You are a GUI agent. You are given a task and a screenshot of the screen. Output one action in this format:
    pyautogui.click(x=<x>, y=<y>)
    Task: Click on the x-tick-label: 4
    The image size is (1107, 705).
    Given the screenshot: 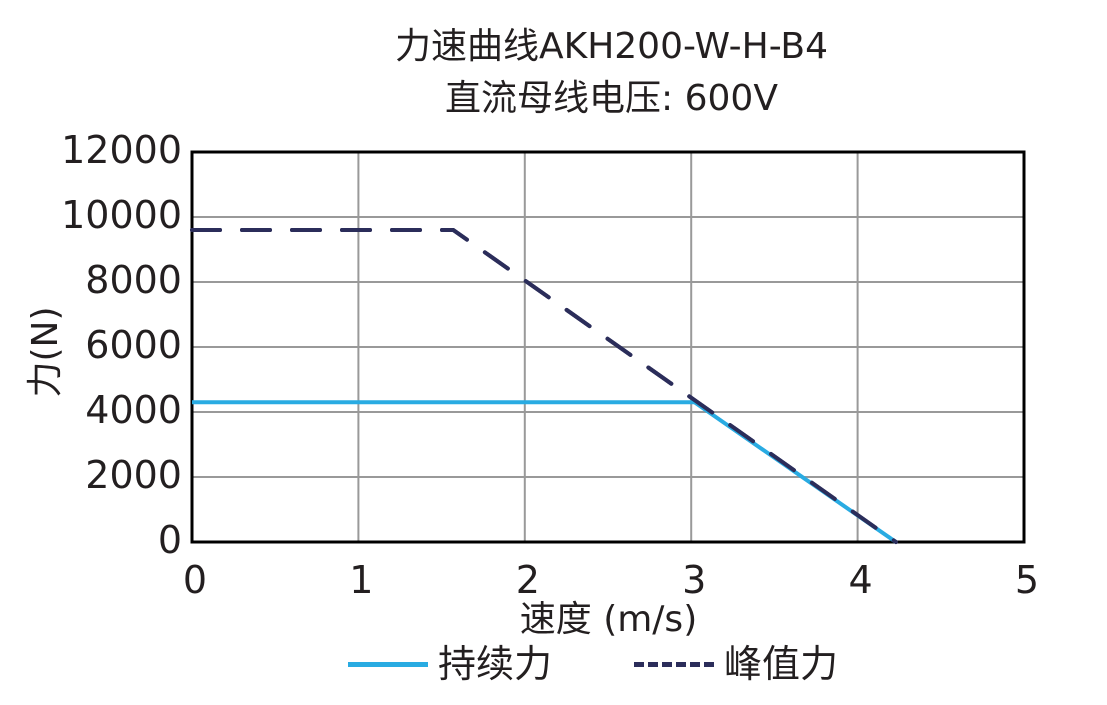 What is the action you would take?
    pyautogui.click(x=860, y=580)
    